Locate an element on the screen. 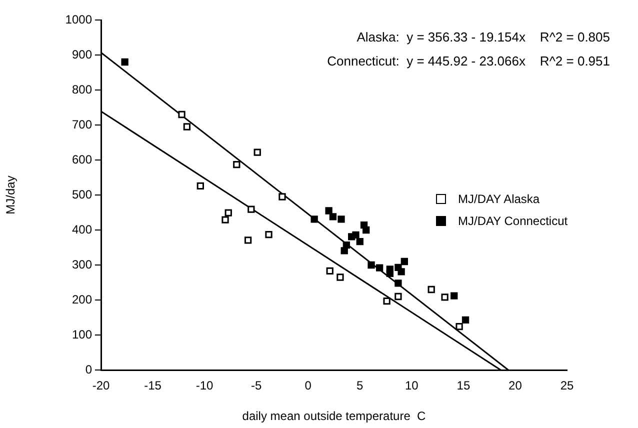 The image size is (638, 428). y-tick-label: 800 is located at coordinates (82, 89).